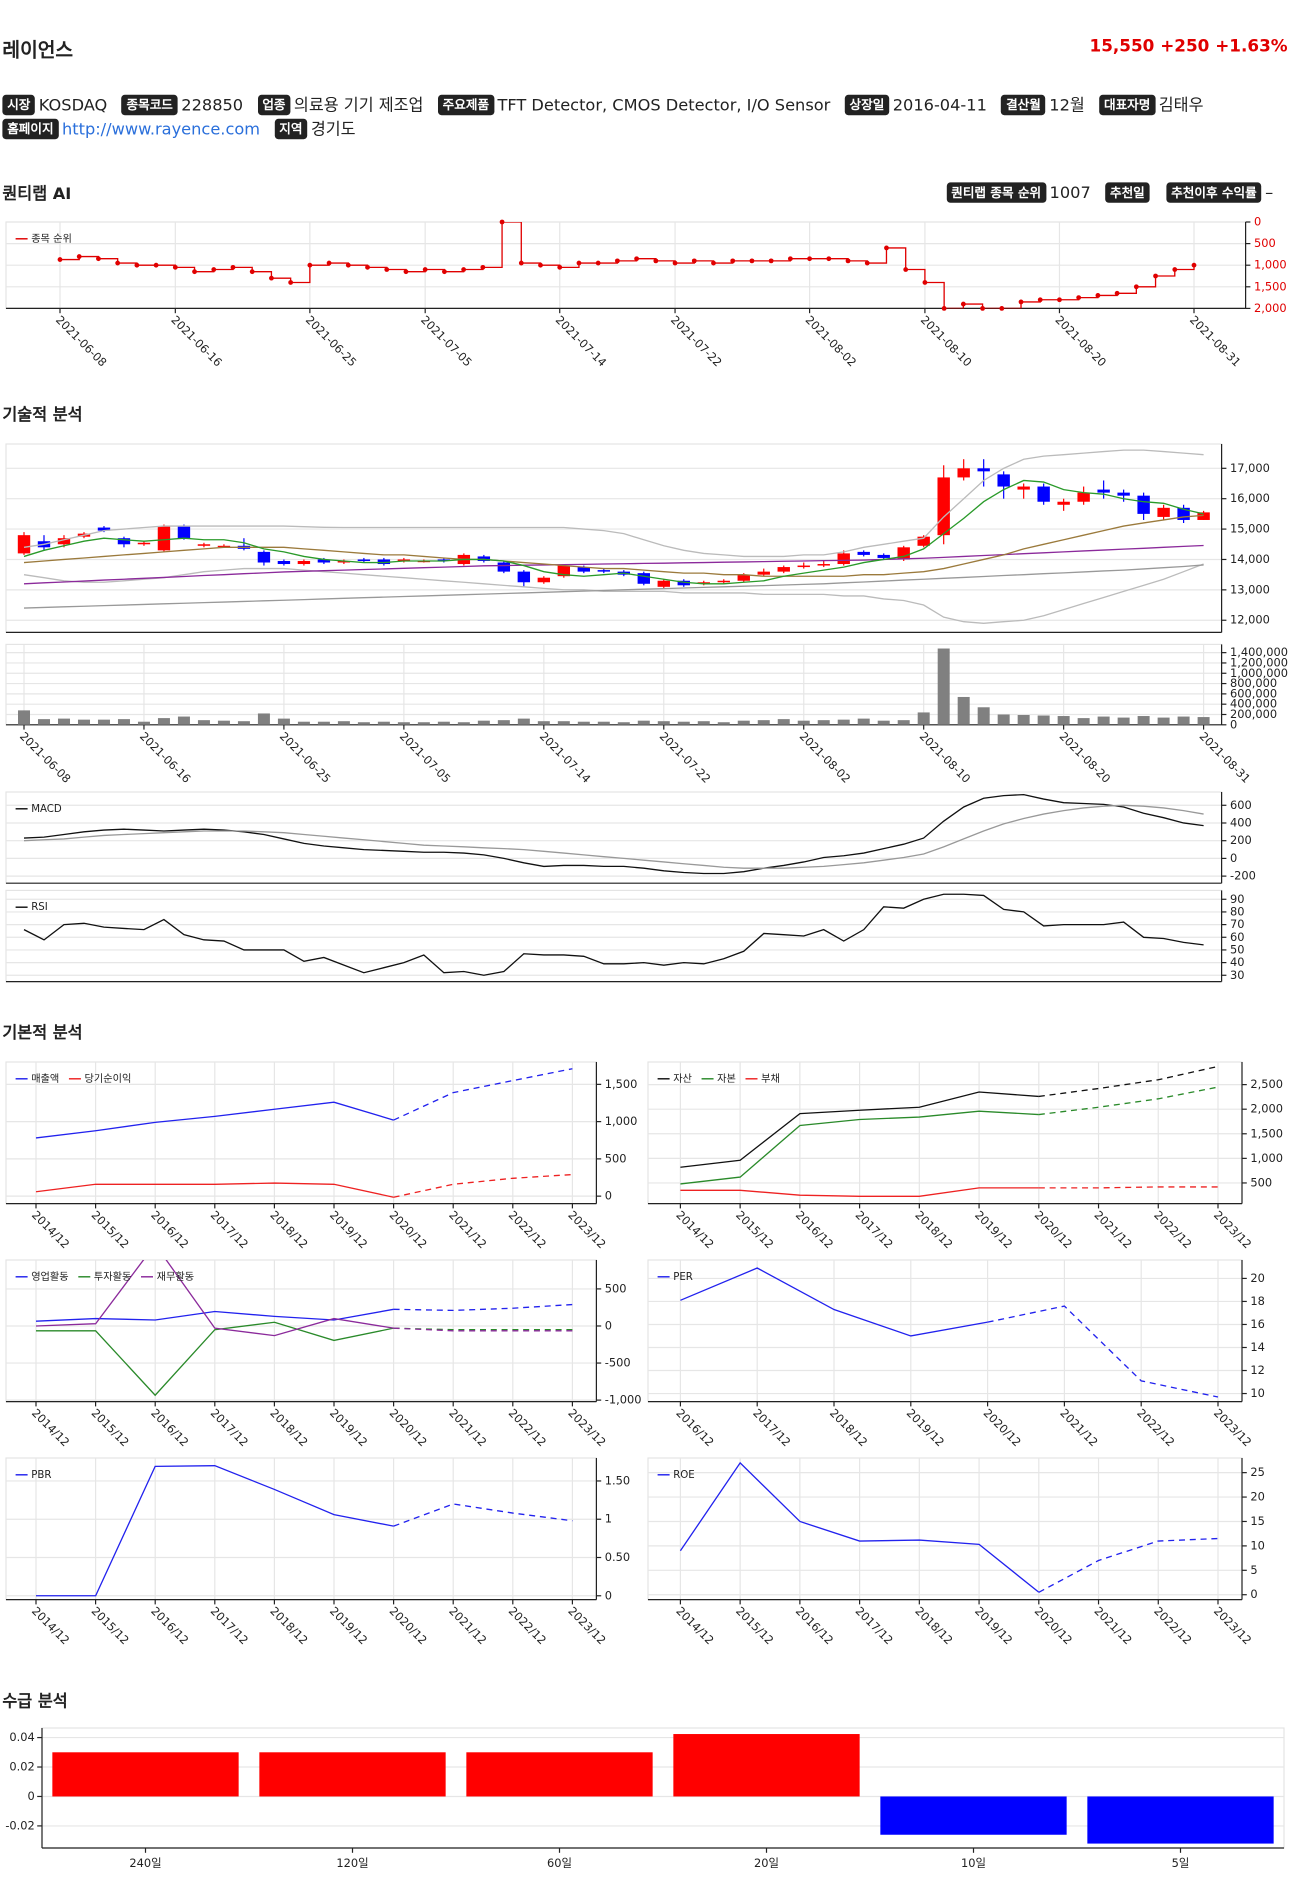  I want to click on x-tick-label: 2021-06-25, so click(331, 341).